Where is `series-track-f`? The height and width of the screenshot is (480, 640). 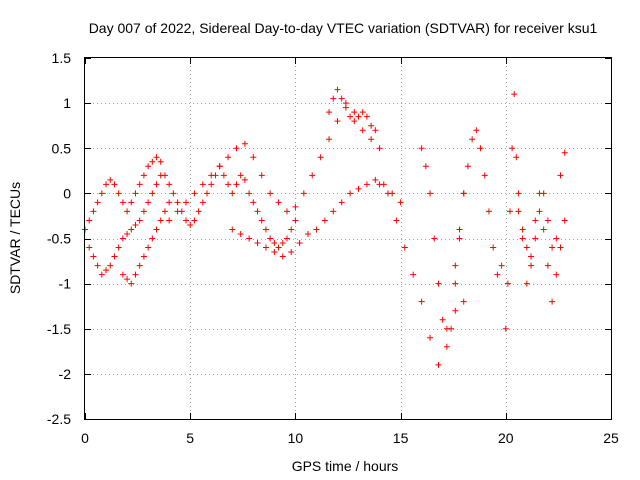
series-track-f is located at coordinates (352, 110).